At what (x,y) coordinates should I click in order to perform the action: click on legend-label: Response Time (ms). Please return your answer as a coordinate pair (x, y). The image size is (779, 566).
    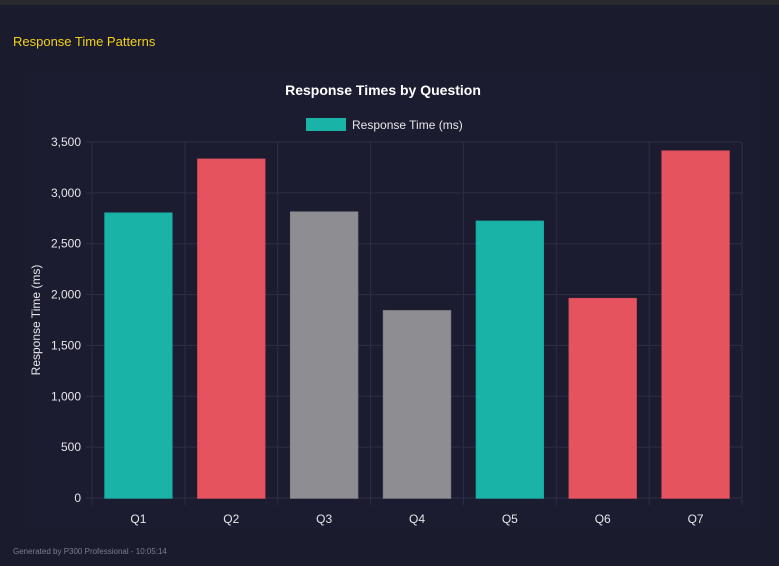
    Looking at the image, I should click on (407, 125).